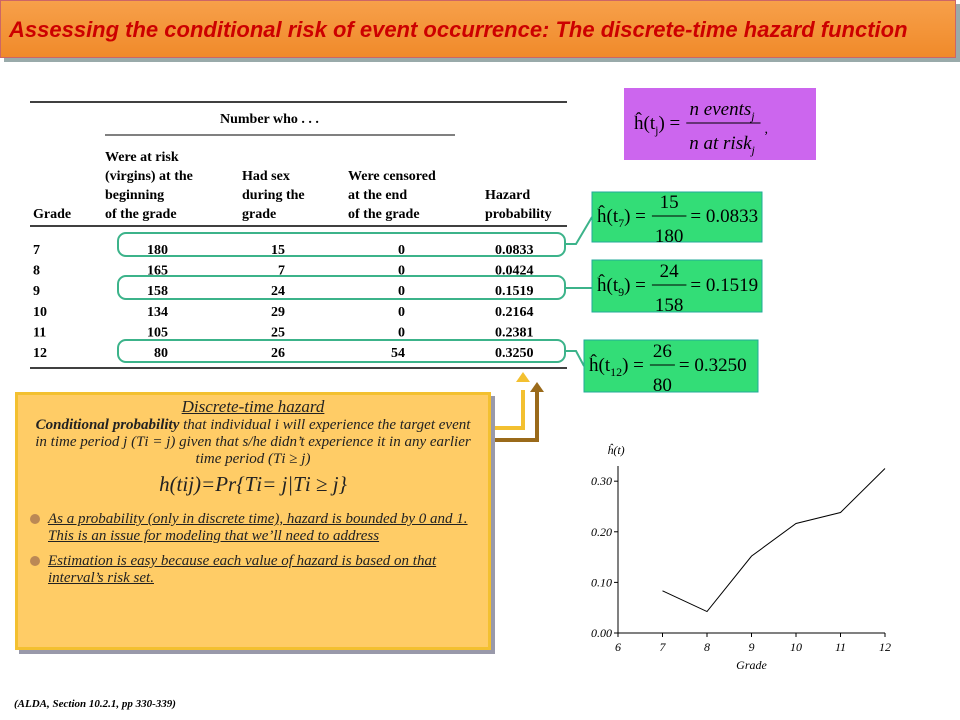  What do you see at coordinates (720, 124) in the screenshot?
I see `formula-box` at bounding box center [720, 124].